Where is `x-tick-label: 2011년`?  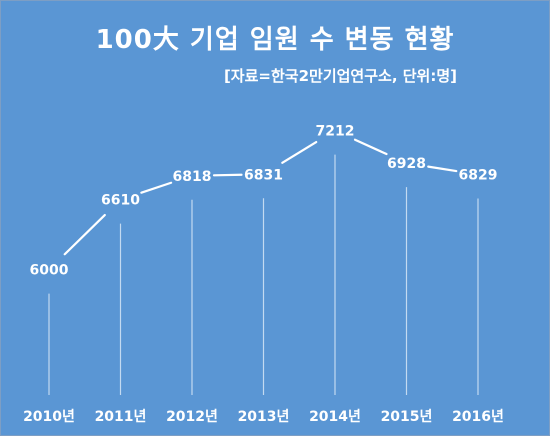
x-tick-label: 2011년 is located at coordinates (121, 417).